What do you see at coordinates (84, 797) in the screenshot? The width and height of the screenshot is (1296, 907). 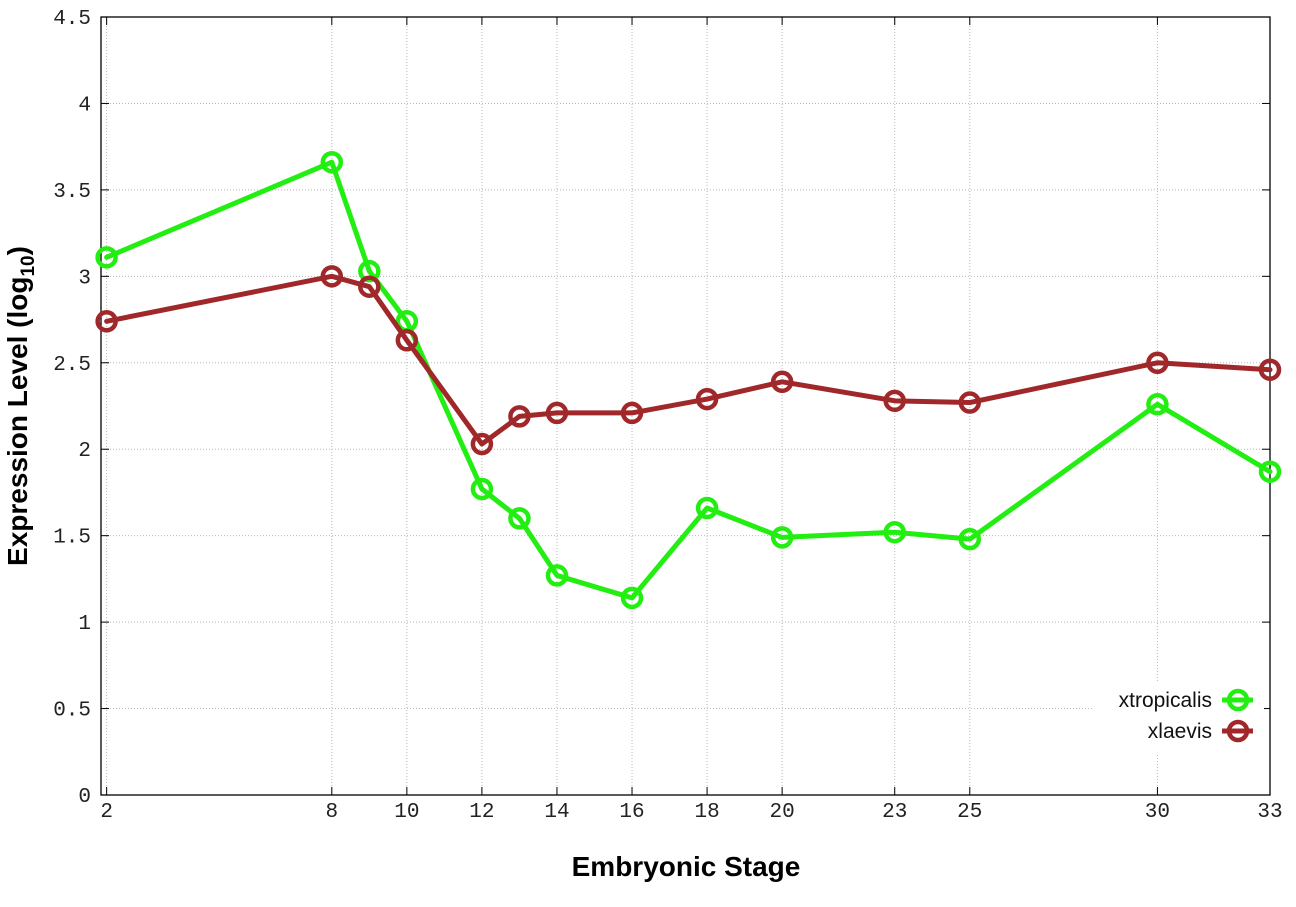 I see `y-tick-label: 0` at bounding box center [84, 797].